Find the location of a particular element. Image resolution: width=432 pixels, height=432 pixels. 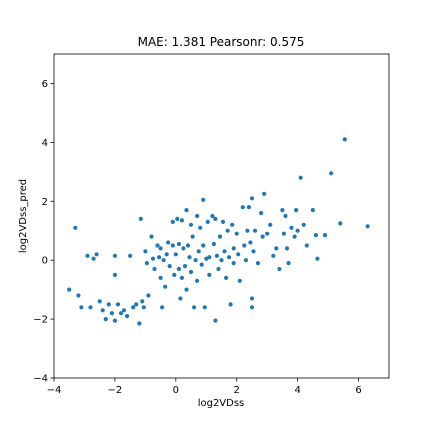

y-tick-label: 6 is located at coordinates (45, 84).